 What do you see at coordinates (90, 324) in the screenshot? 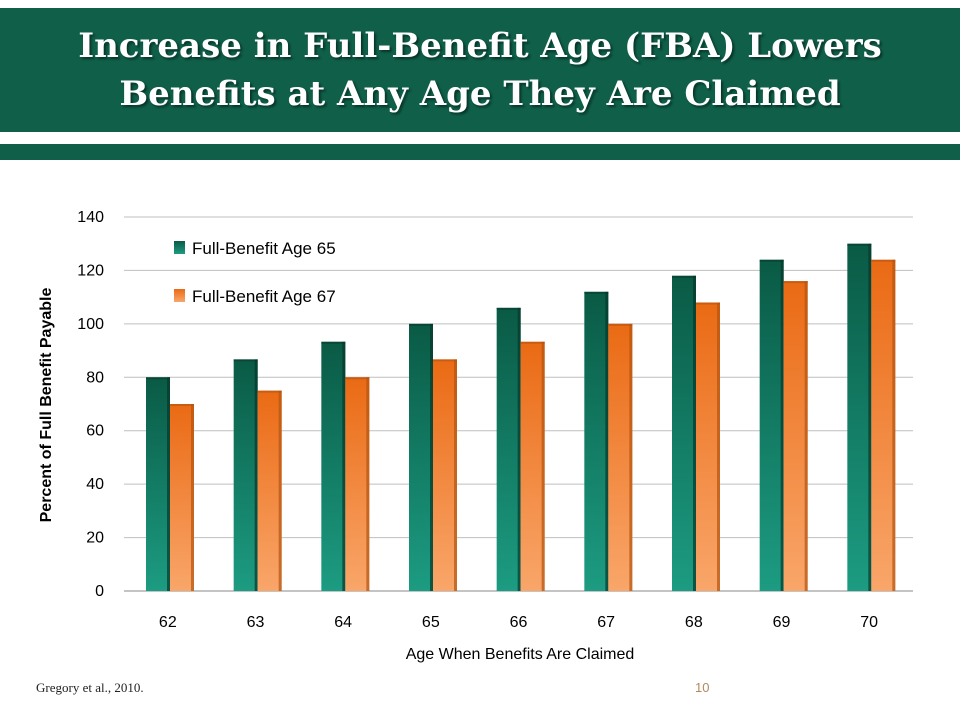
I see `y-tick-label: 100` at bounding box center [90, 324].